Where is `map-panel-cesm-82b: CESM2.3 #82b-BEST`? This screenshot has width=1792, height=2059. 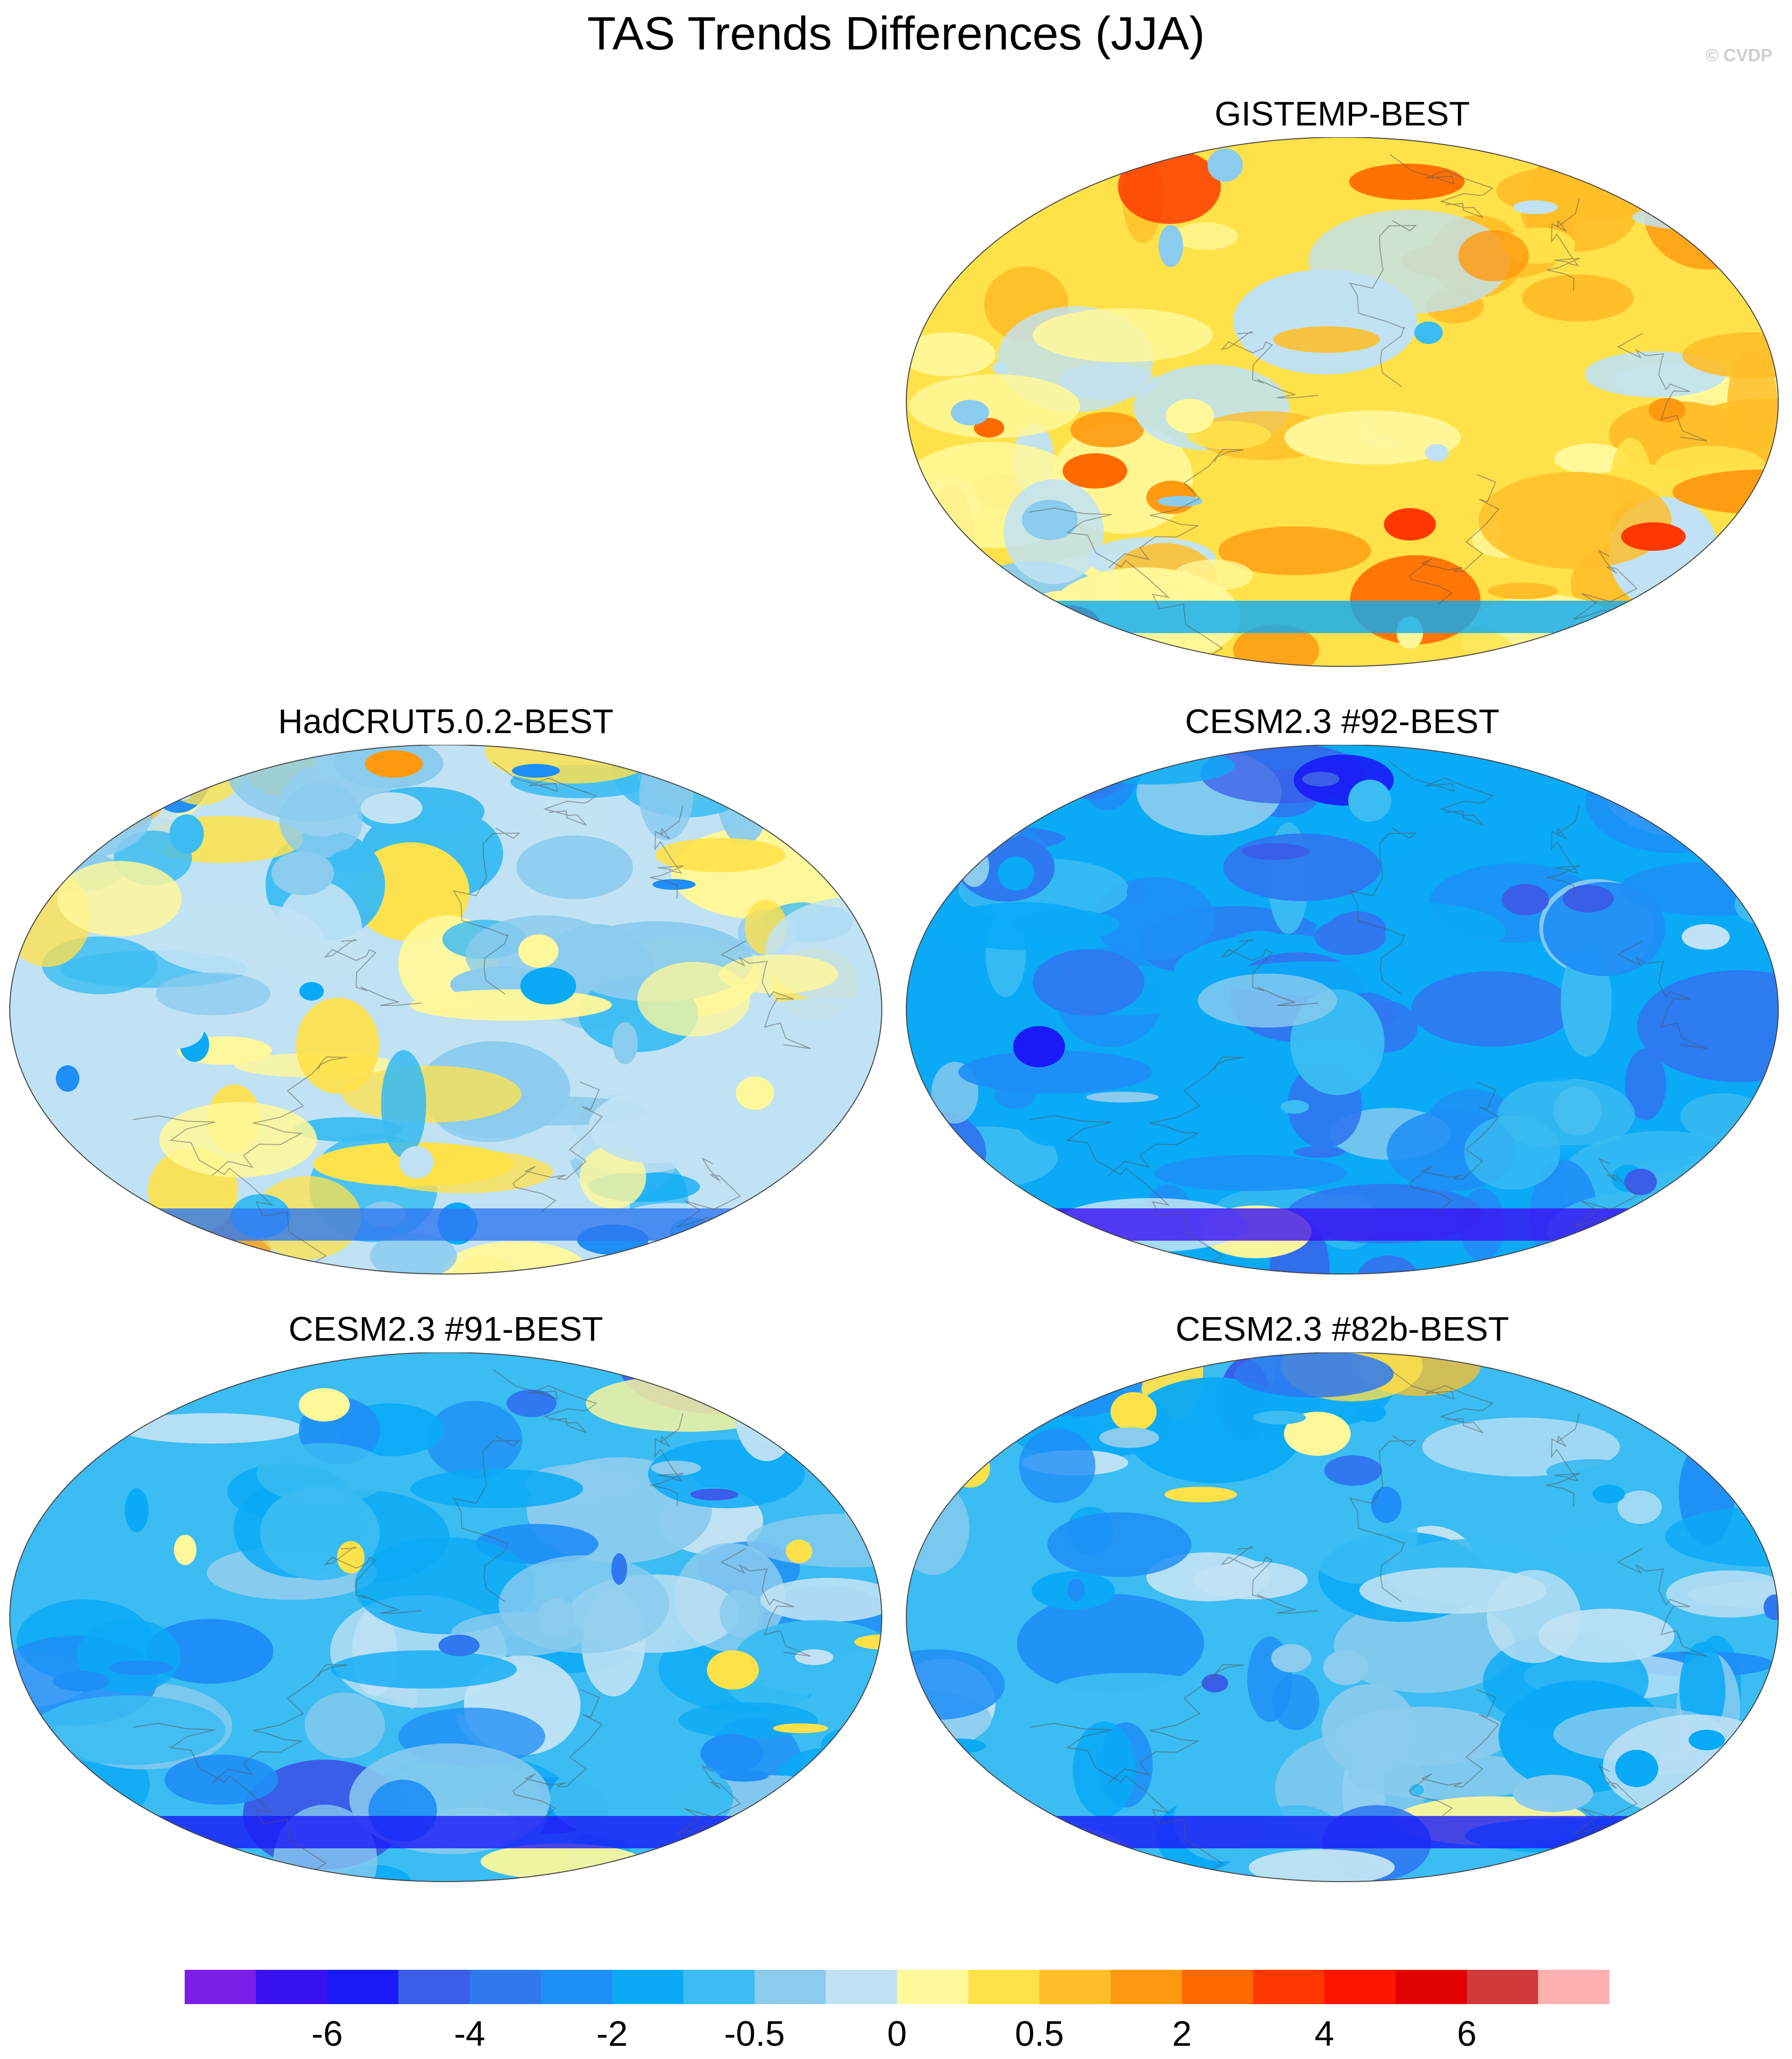
map-panel-cesm-82b: CESM2.3 #82b-BEST is located at coordinates (1342, 1605).